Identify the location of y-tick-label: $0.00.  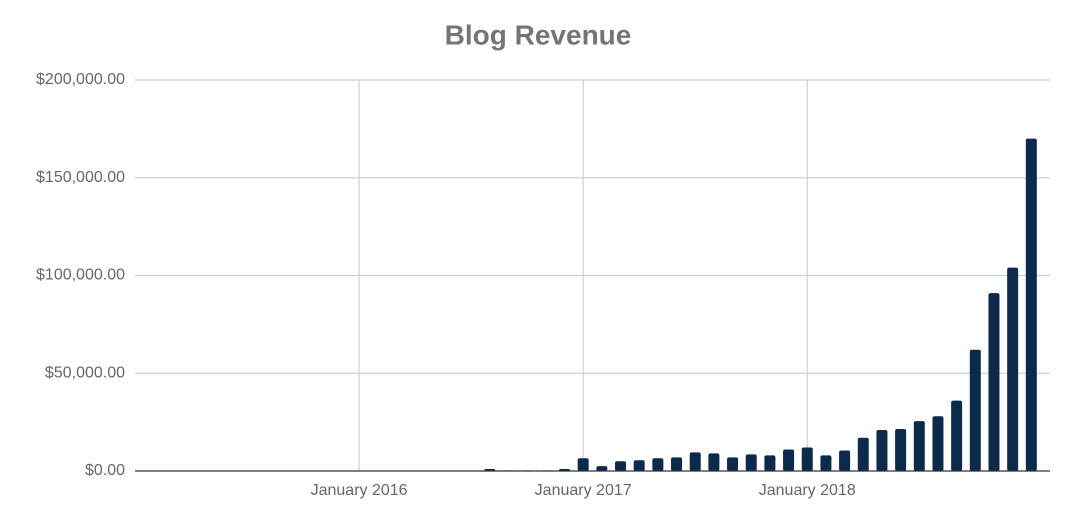
(105, 470).